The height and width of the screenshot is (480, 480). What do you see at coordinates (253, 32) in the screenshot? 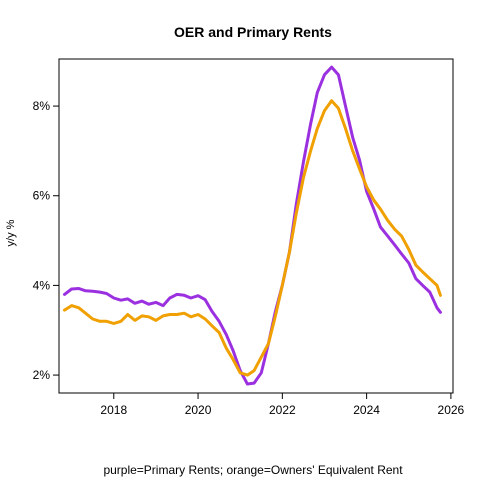
I see `chart-title: OER and Primary Rents` at bounding box center [253, 32].